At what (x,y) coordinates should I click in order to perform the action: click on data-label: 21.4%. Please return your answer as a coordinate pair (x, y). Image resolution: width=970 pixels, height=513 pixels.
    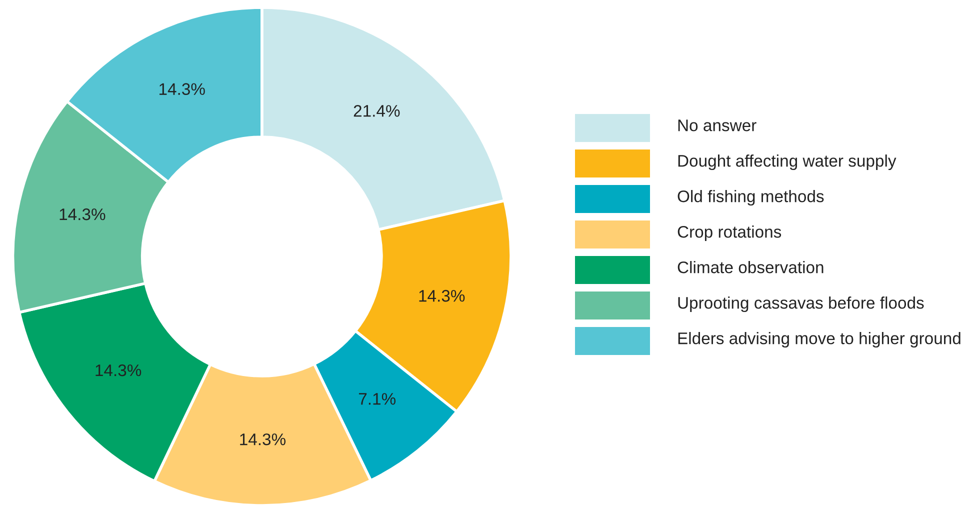
    Looking at the image, I should click on (377, 110).